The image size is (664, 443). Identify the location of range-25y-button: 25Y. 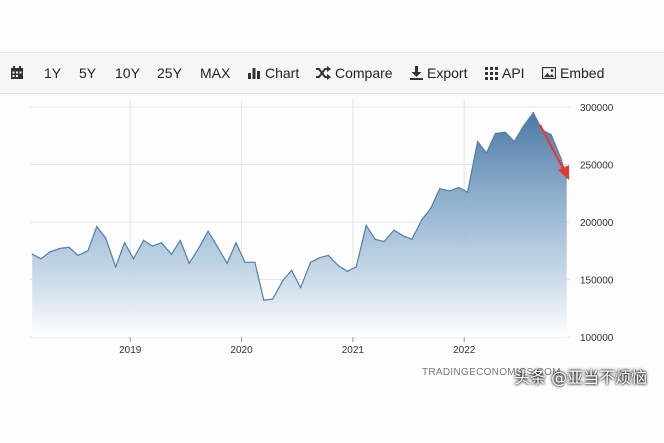
(169, 73).